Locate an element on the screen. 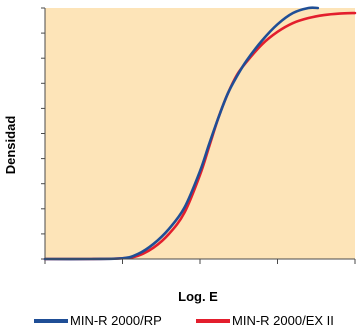 Image resolution: width=362 pixels, height=333 pixels. x-axis-title: Log. E is located at coordinates (198, 296).